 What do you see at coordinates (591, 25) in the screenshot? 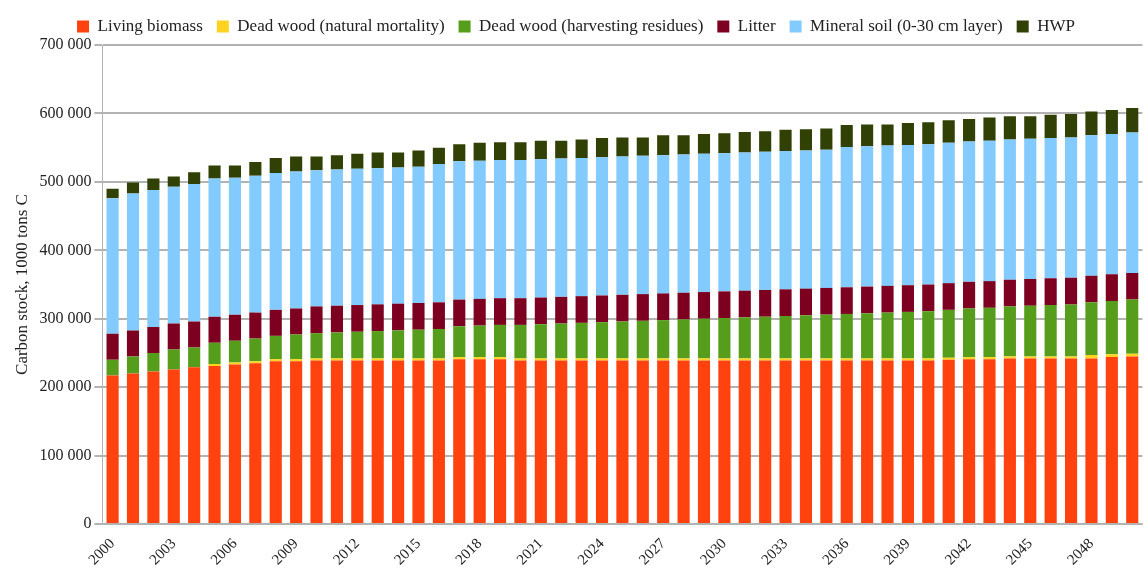
I see `legend-label: Dead wood (harvesting residues)` at bounding box center [591, 25].